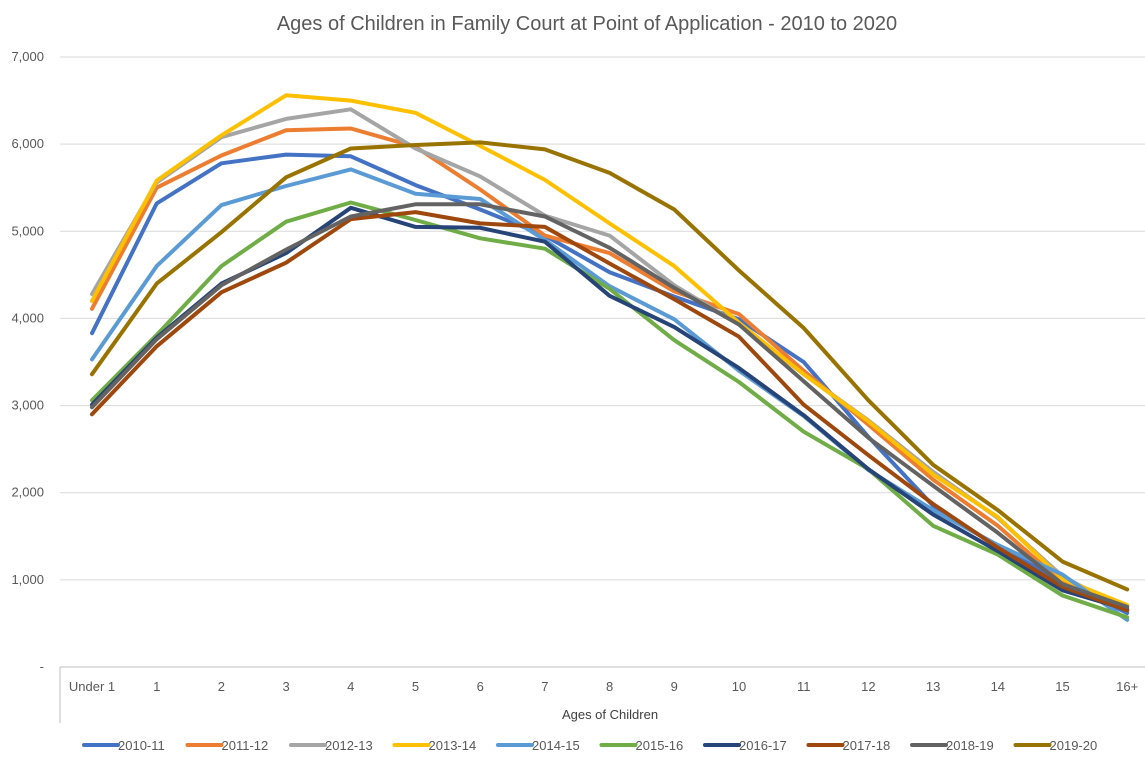 This screenshot has height=765, width=1145. Describe the element at coordinates (556, 745) in the screenshot. I see `legend-label: 2014-15` at that location.